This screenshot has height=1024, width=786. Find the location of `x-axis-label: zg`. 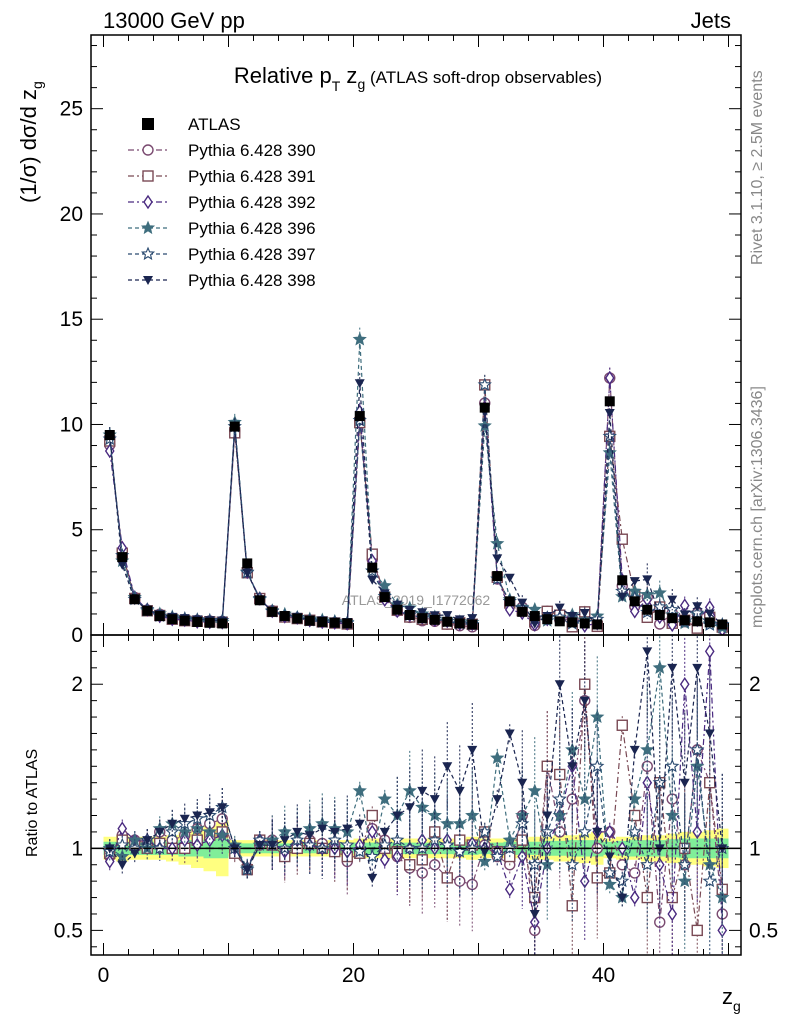

x-axis-label: zg is located at coordinates (731, 999).